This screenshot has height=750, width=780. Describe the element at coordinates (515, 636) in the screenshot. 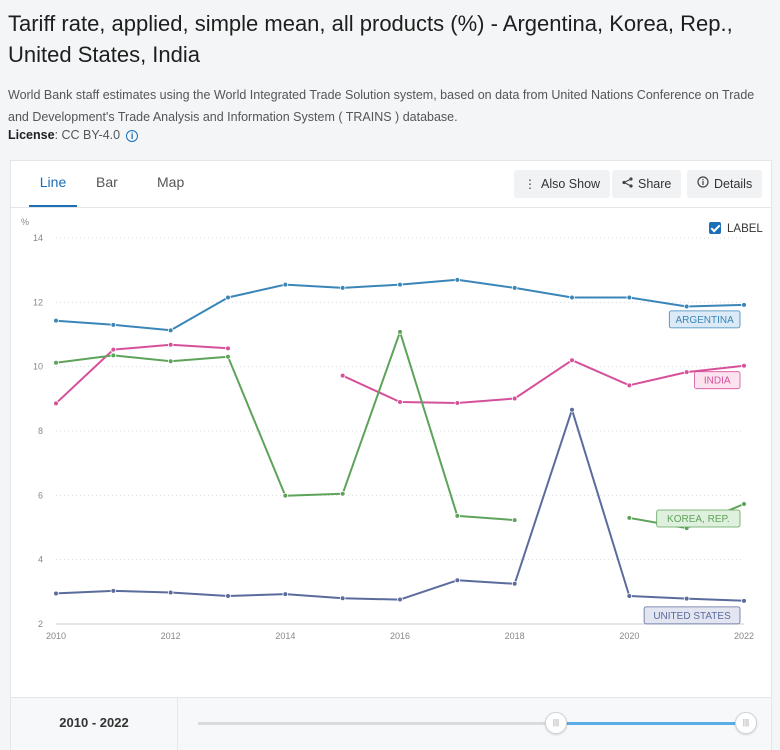

I see `x-tick-label: 2018` at that location.